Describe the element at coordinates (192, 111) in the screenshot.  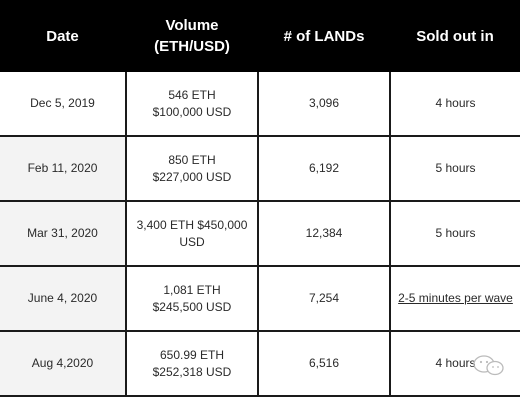
I see `volume-usd: $100,000 USD` at that location.